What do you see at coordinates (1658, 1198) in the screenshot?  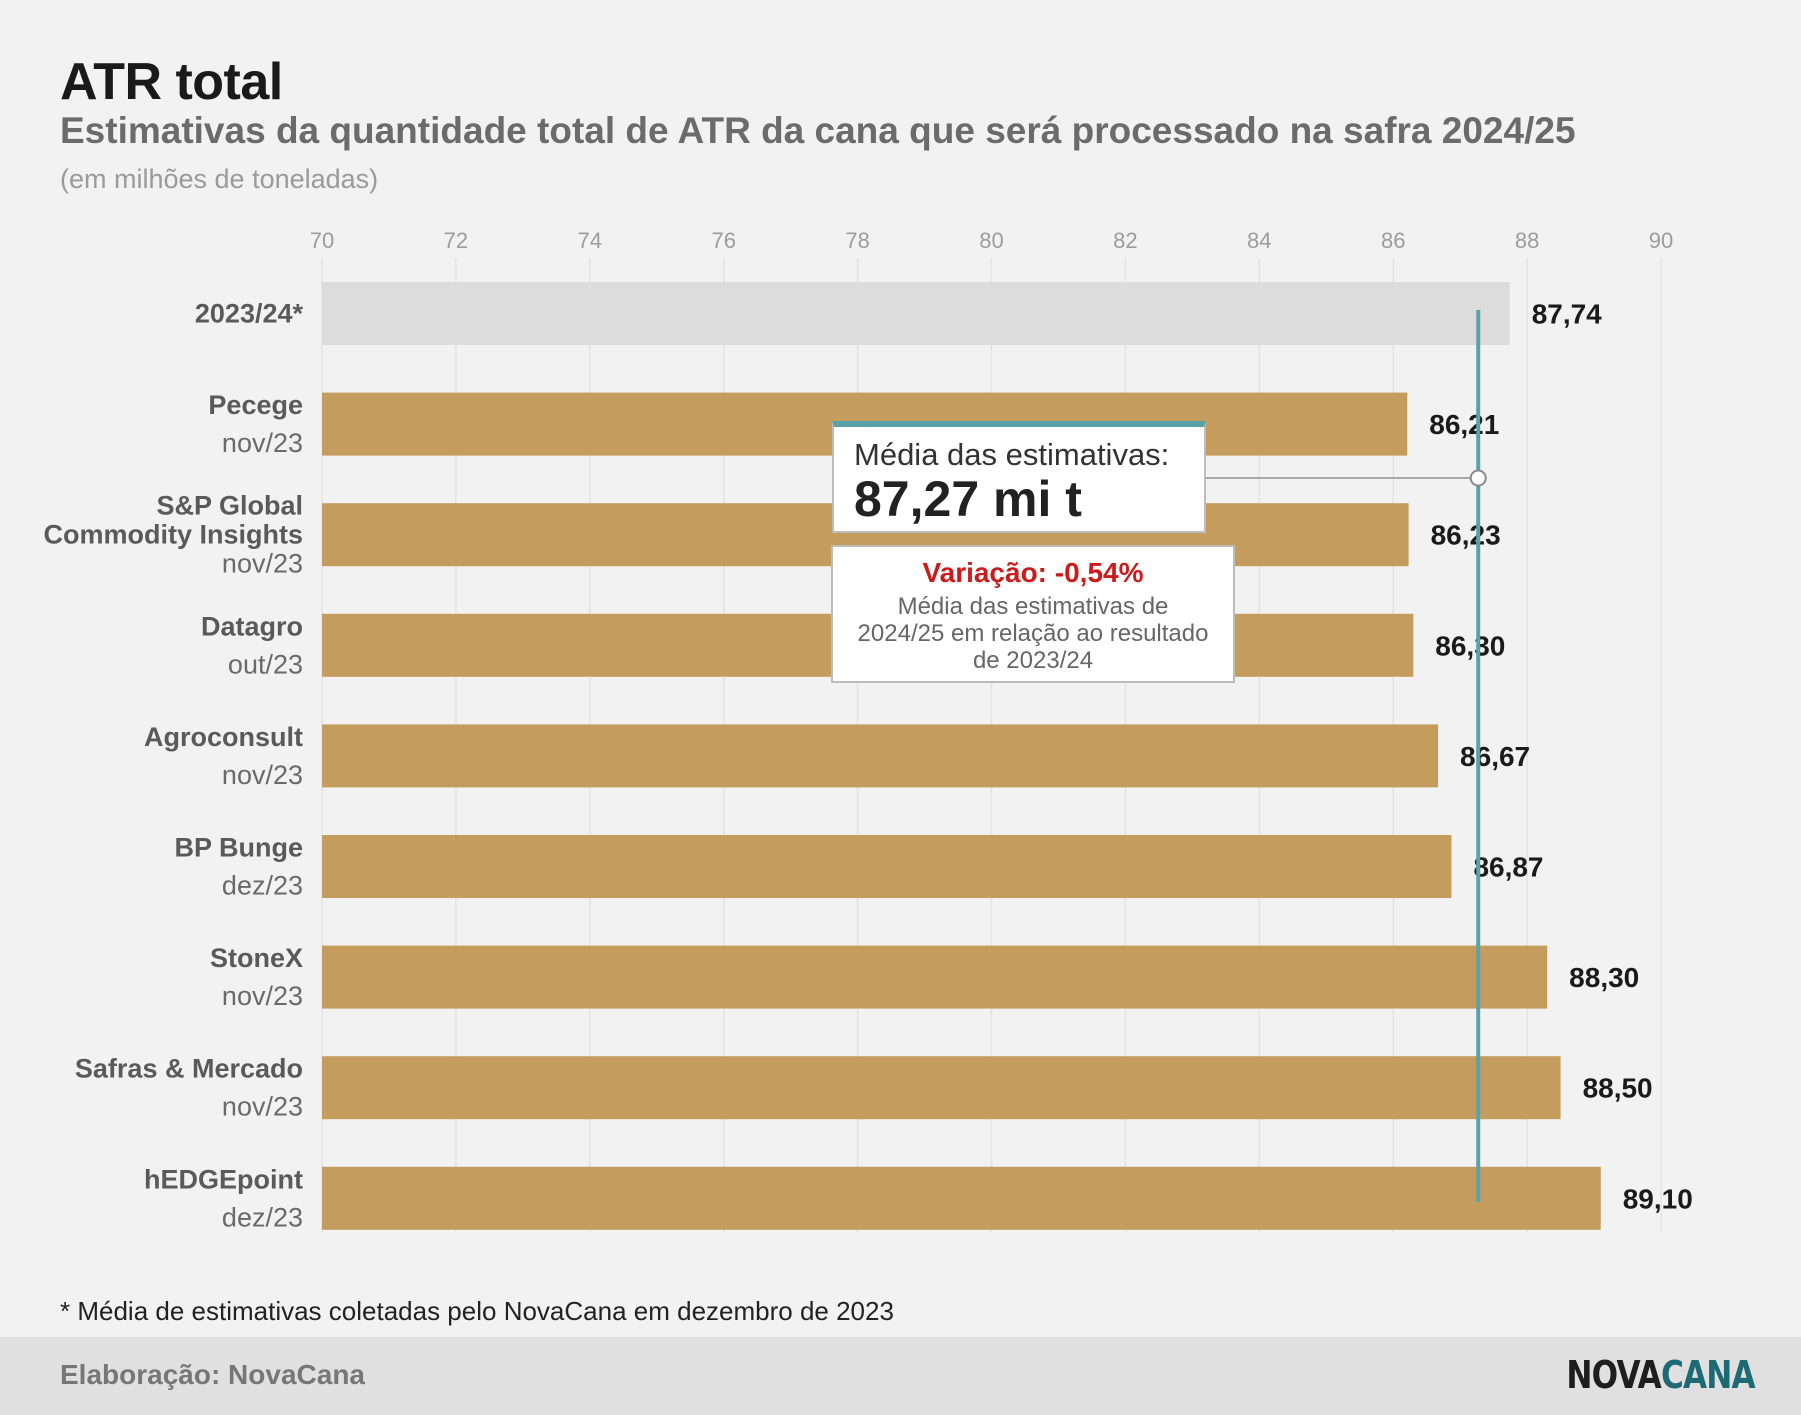 I see `bar-value-label: 89,10` at bounding box center [1658, 1198].